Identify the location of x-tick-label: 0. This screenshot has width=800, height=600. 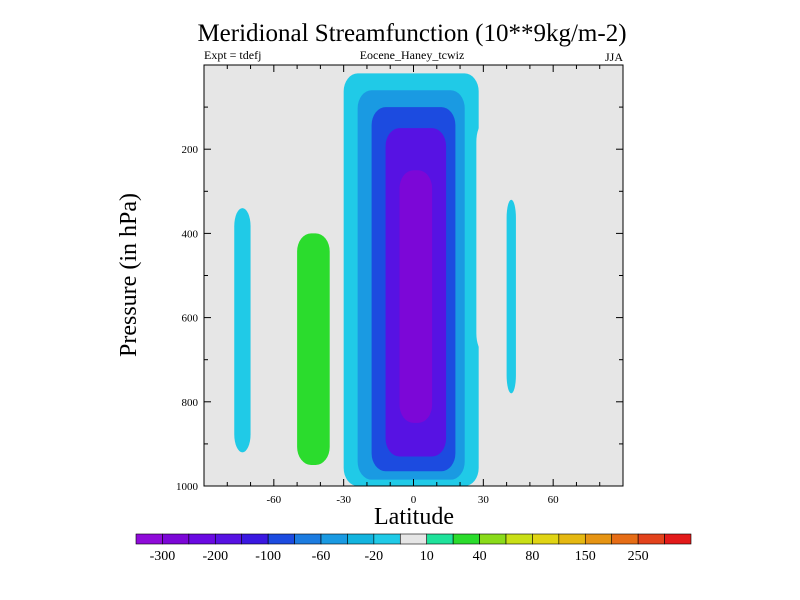
(414, 500).